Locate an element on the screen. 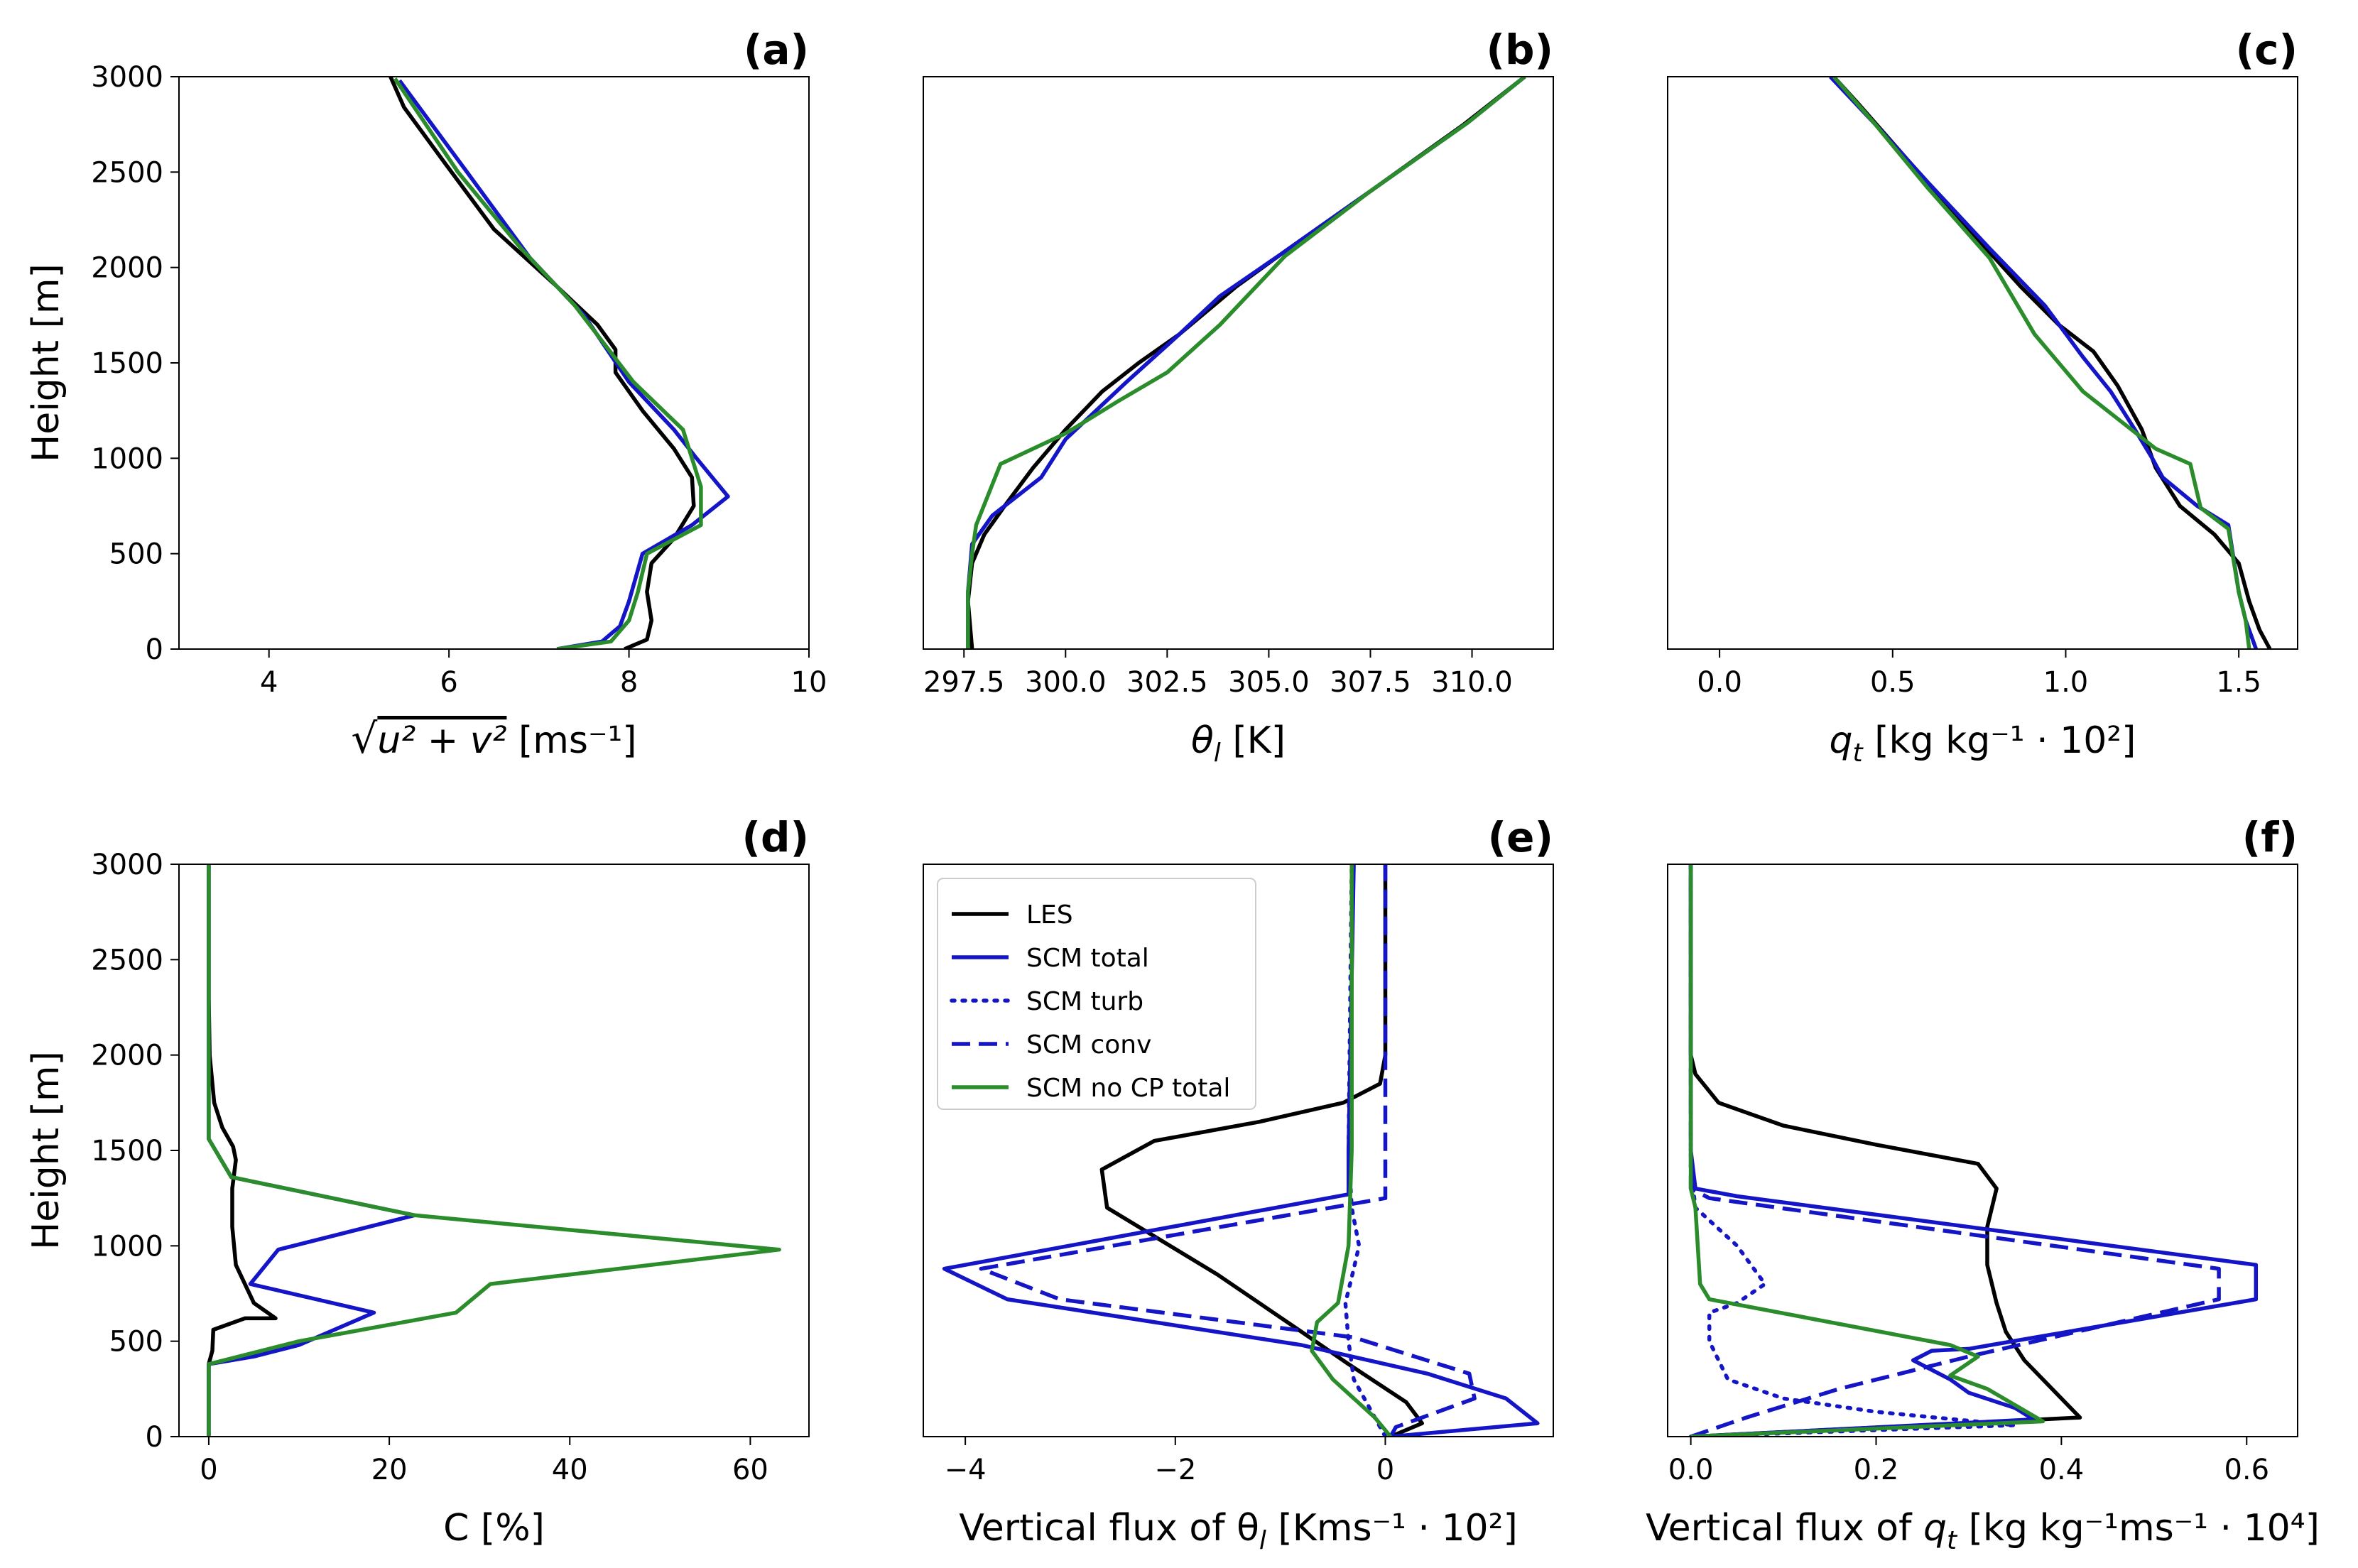 The width and height of the screenshot is (2358, 1568). xlabel-unit: [ms⁻¹] is located at coordinates (571, 740).